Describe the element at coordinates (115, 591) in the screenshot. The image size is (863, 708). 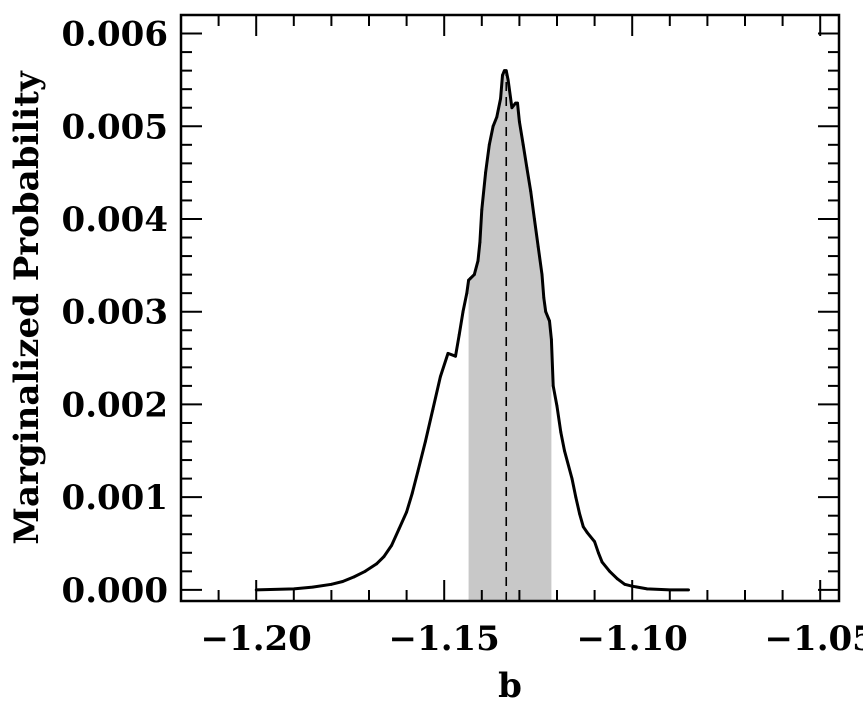
I see `y-tick-label: 0.000` at that location.